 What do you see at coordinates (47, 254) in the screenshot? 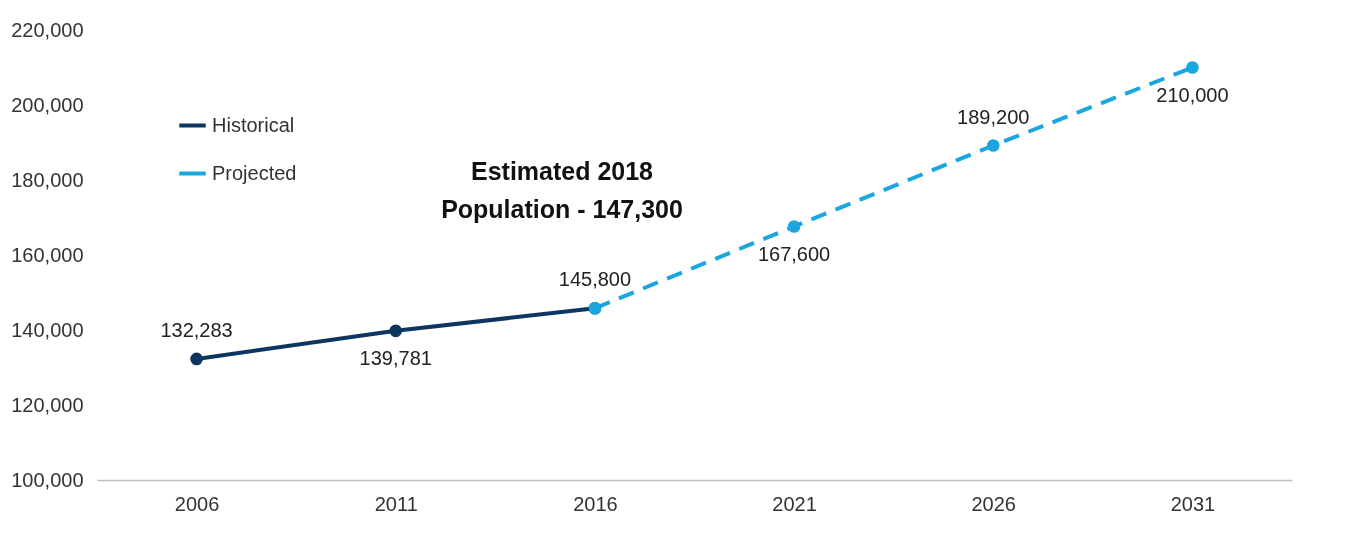
I see `y-tick-label: 160,000` at bounding box center [47, 254].